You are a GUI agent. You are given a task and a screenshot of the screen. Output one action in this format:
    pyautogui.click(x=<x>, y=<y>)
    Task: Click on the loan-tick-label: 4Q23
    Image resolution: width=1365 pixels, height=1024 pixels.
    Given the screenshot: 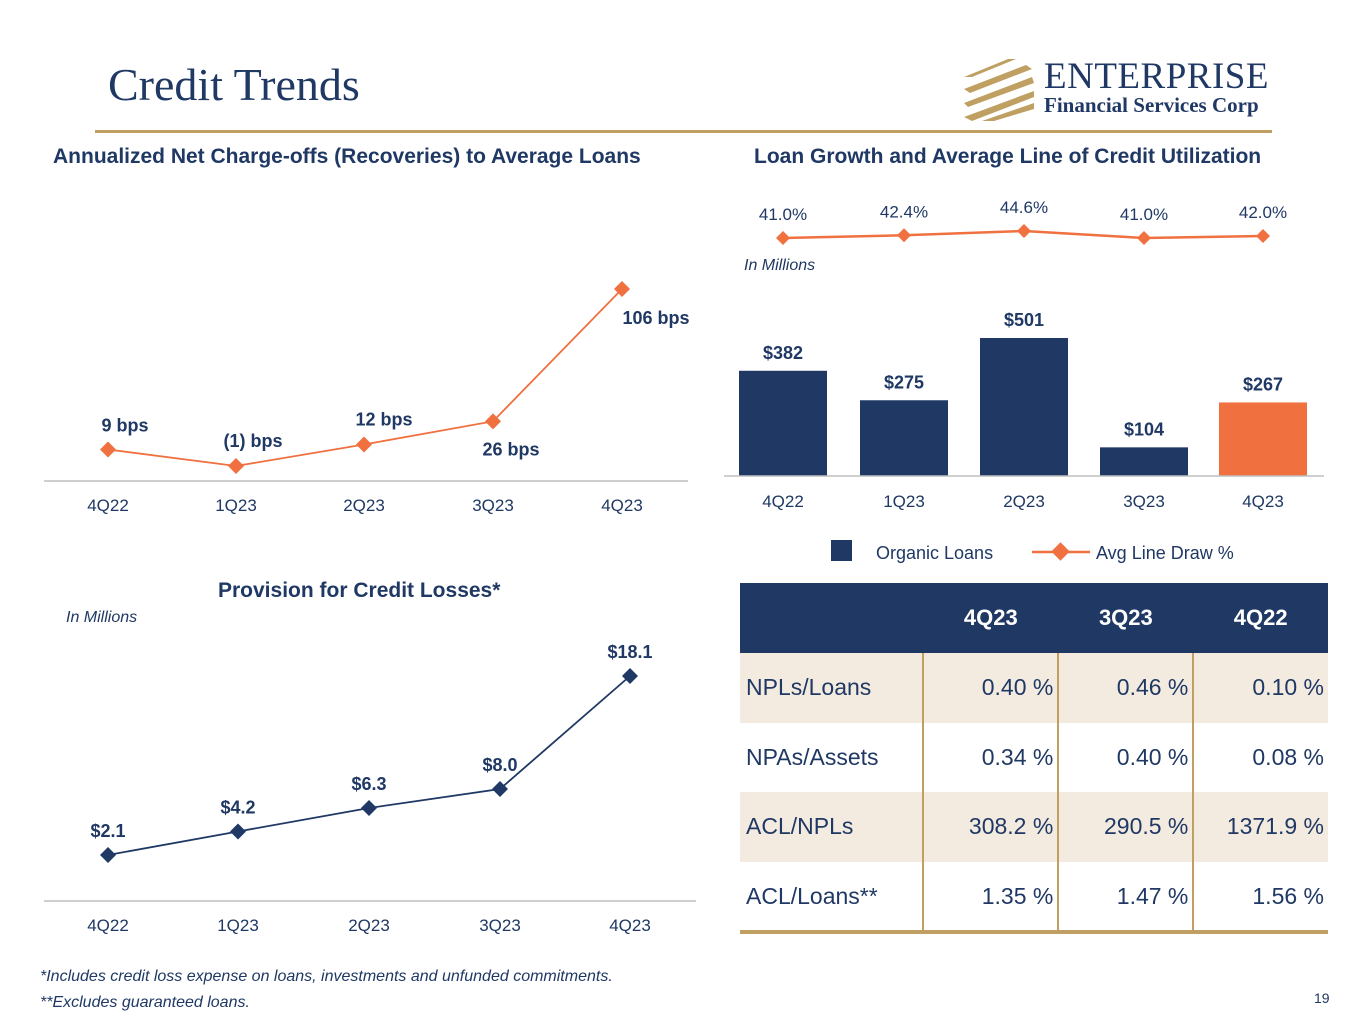 What is the action you would take?
    pyautogui.click(x=1263, y=501)
    